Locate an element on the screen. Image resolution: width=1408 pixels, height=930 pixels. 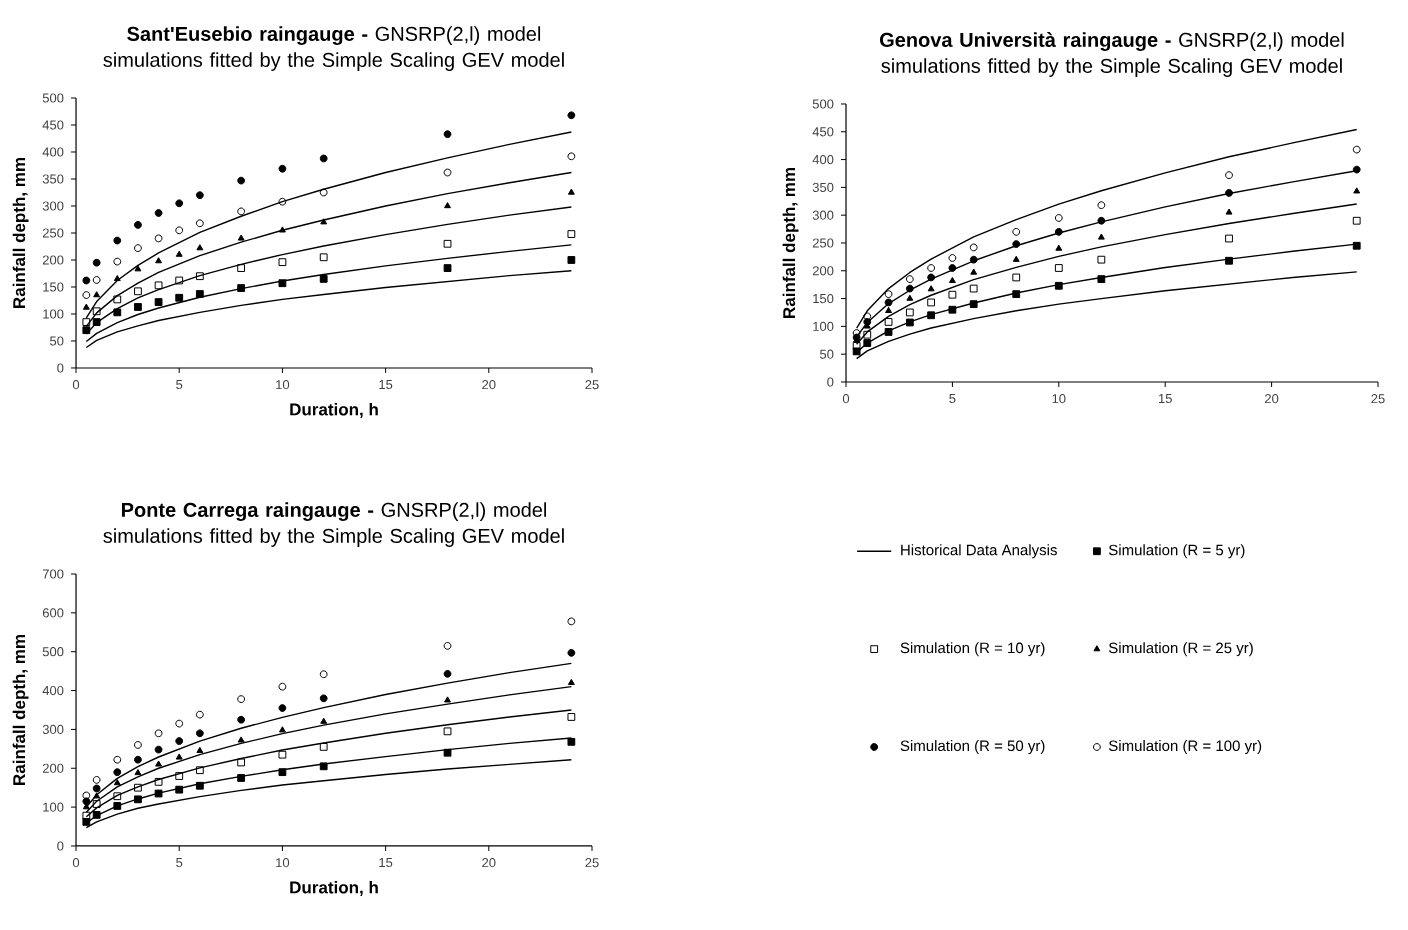
chart-title: Sant'Eusebio raingauge - GNSRP(2,l) model simulations fitted by the Simple Scaling GEV model is located at coordinates (333, 48).